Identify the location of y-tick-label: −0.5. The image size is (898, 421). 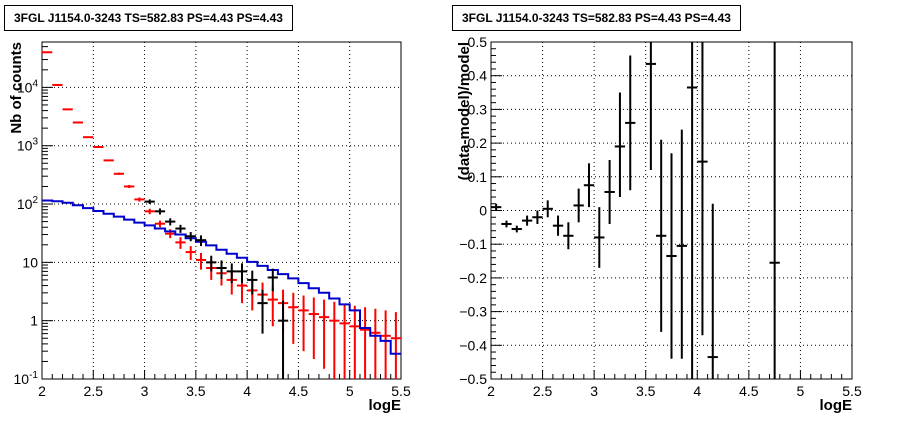
(473, 379).